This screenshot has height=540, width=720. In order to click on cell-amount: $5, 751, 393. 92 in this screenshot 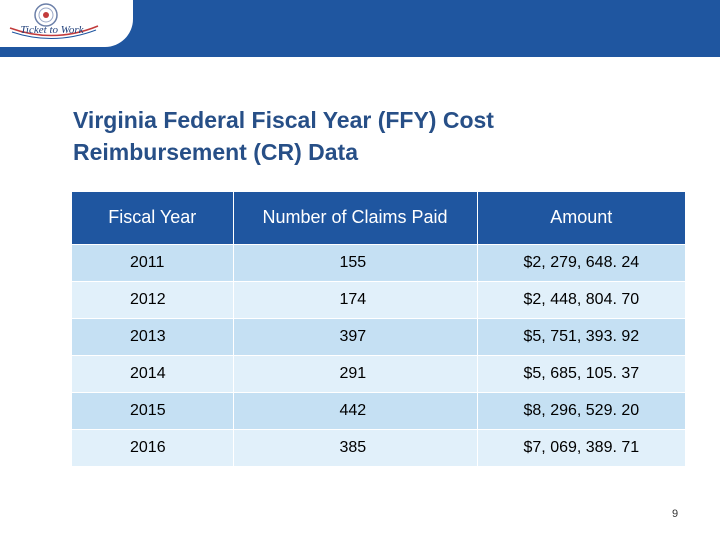, I will do `click(581, 336)`.